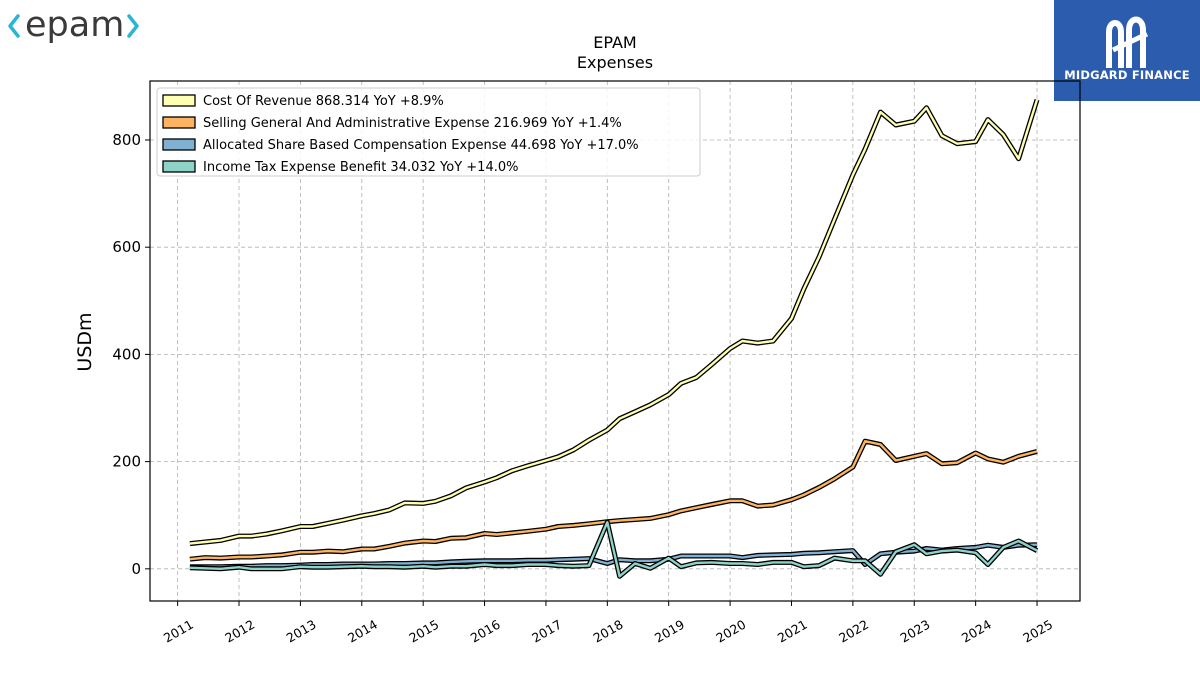  Describe the element at coordinates (669, 631) in the screenshot. I see `x-tick-label: 2019` at that location.